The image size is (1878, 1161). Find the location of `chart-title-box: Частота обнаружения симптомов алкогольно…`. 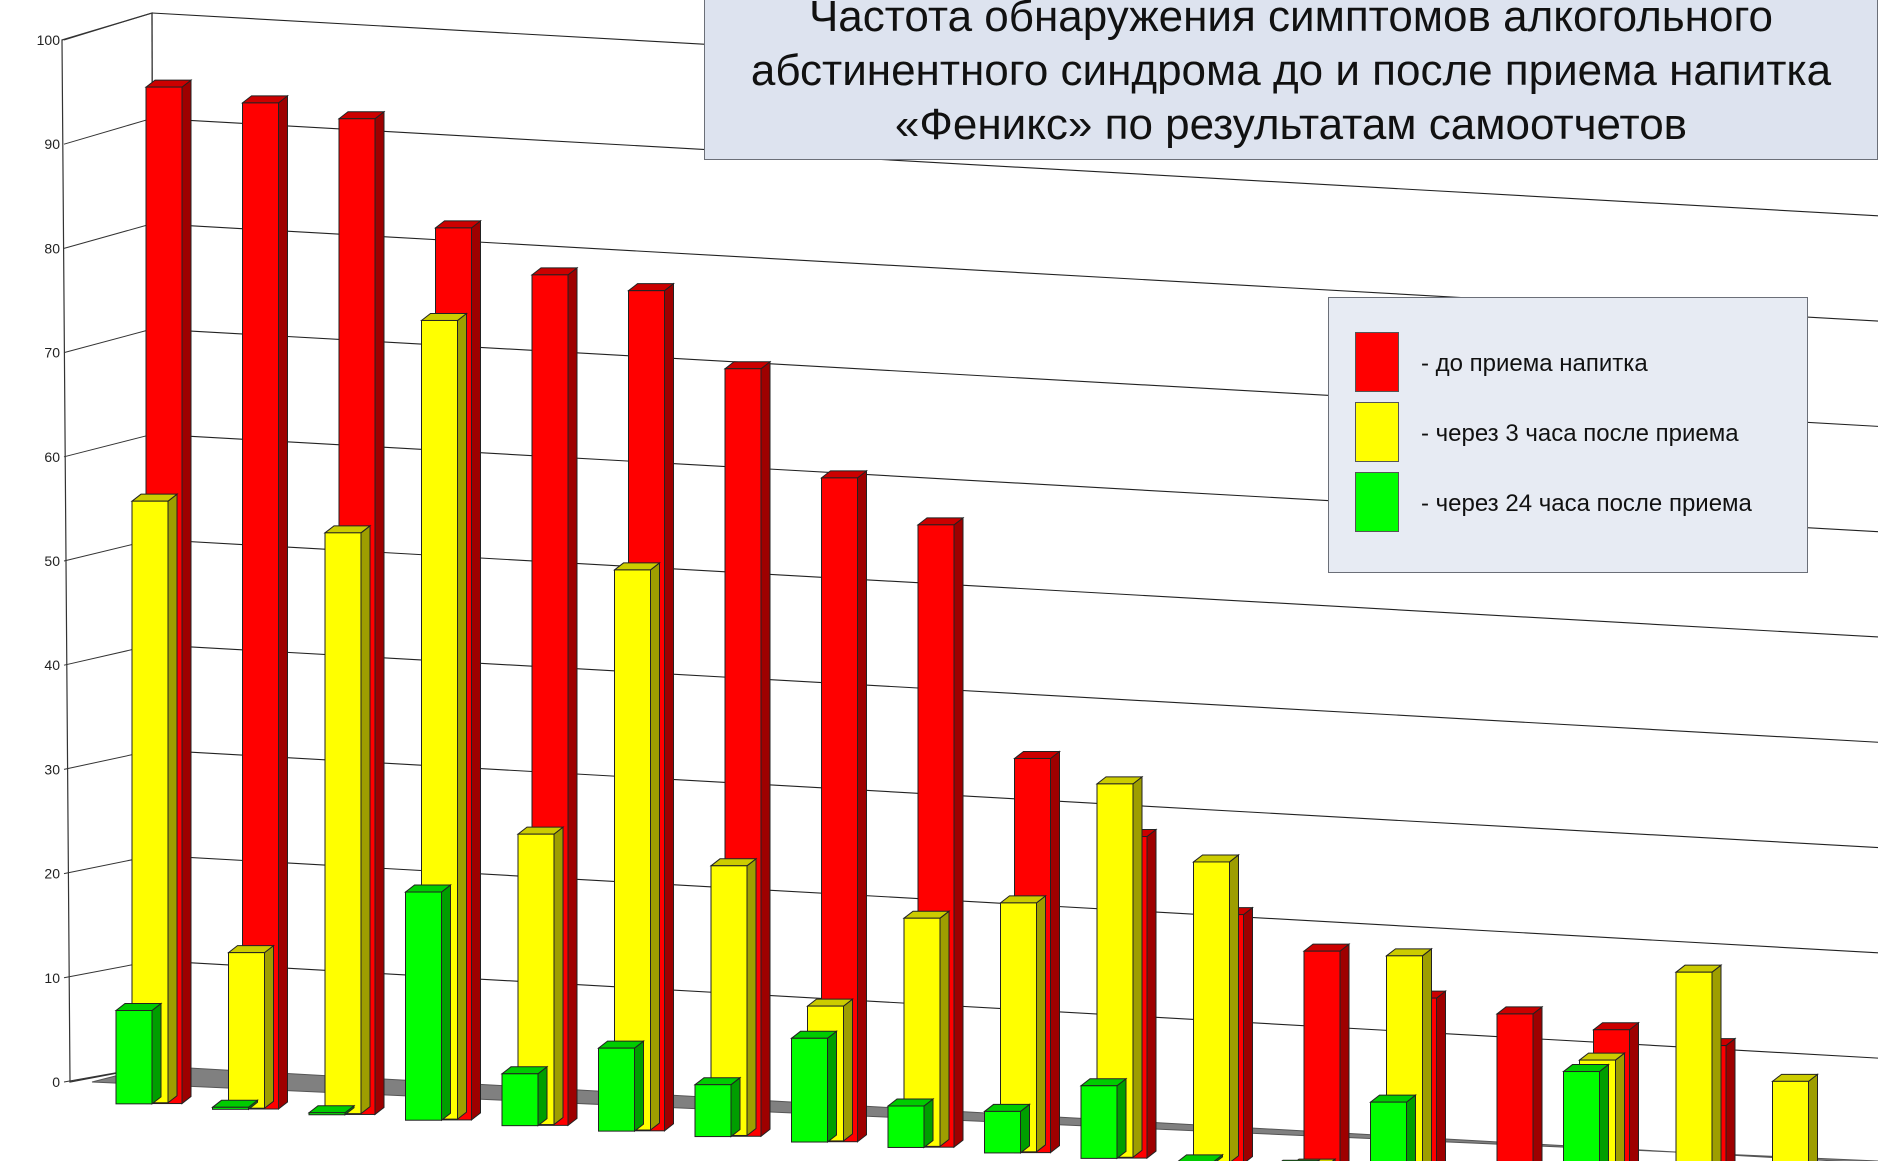

chart-title-box: Частота обнаружения симптомов алкогольно… is located at coordinates (1291, 80).